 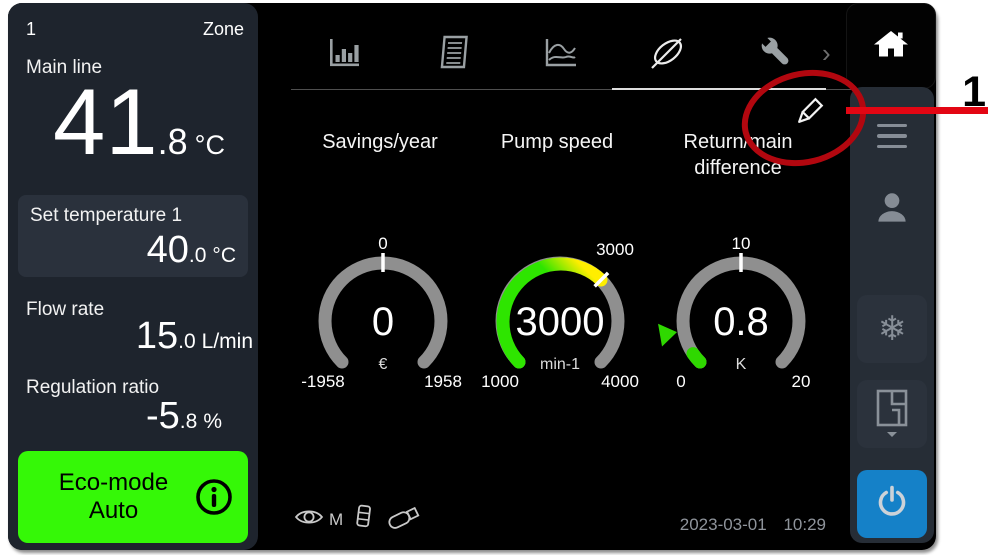 I want to click on tab-trends, so click(x=560, y=53).